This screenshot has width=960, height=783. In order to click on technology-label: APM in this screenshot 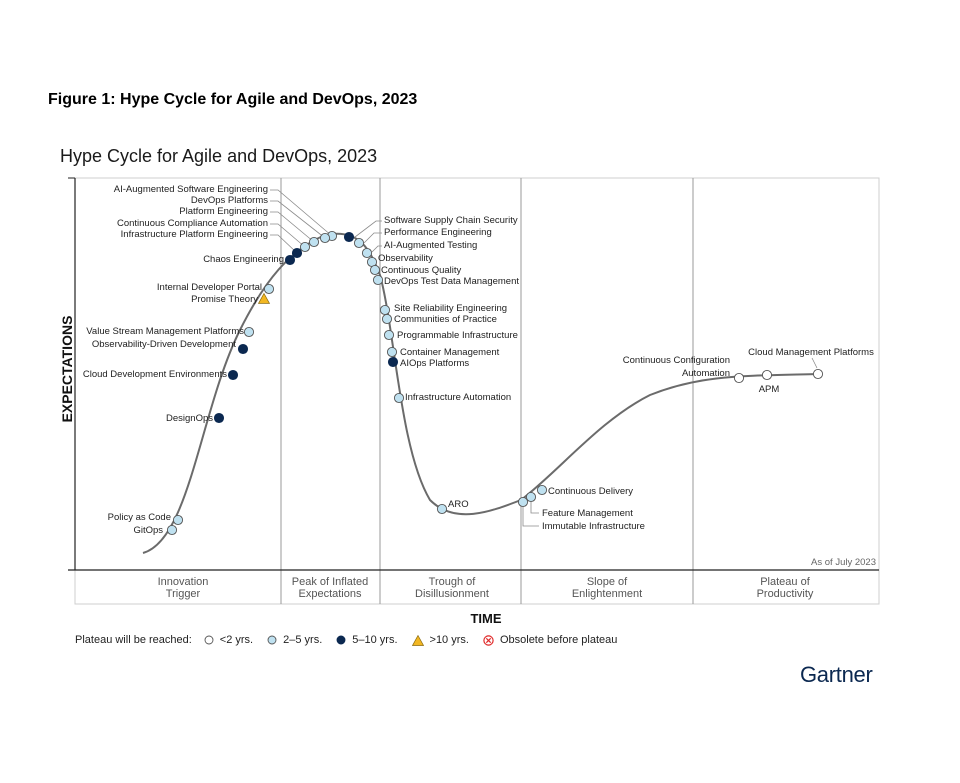, I will do `click(769, 389)`.